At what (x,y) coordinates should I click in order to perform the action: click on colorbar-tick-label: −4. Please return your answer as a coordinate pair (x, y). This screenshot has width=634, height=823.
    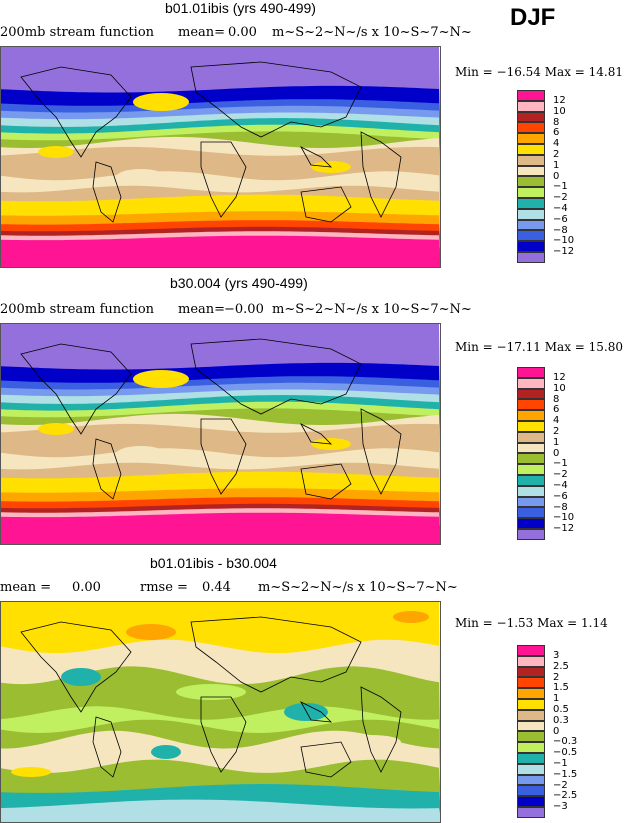
    Looking at the image, I should click on (560, 485).